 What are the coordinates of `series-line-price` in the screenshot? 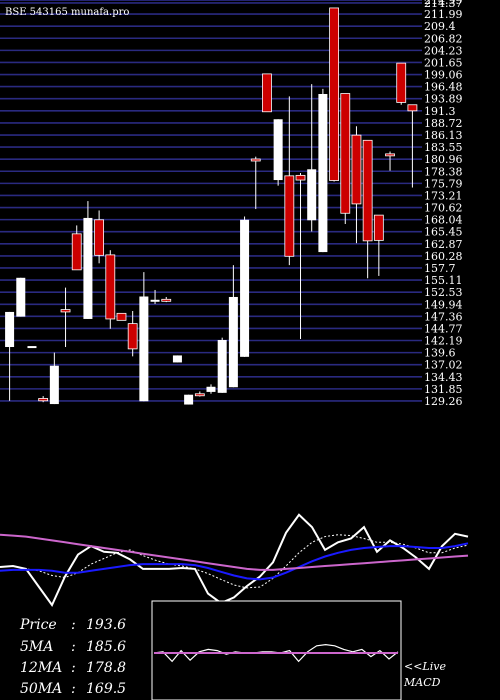 It's located at (234, 560).